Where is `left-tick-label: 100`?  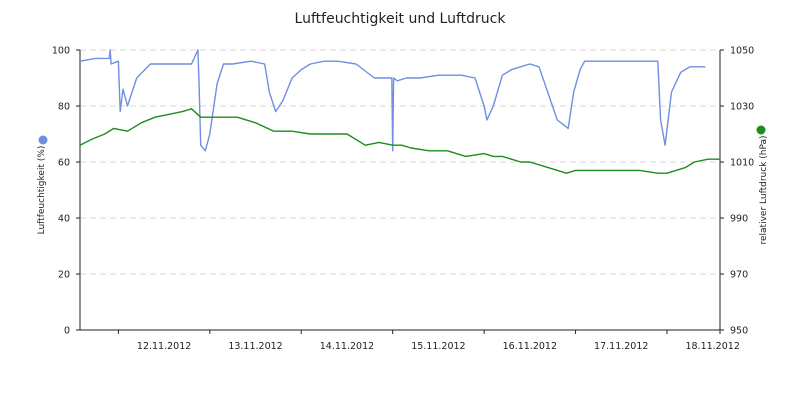
left-tick-label: 100 is located at coordinates (61, 51).